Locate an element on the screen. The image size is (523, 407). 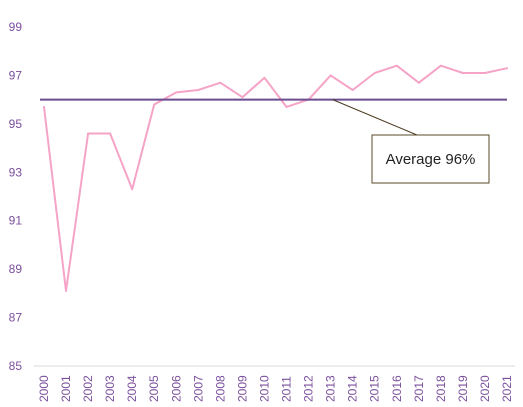
x-tick-label: 2021 is located at coordinates (507, 388).